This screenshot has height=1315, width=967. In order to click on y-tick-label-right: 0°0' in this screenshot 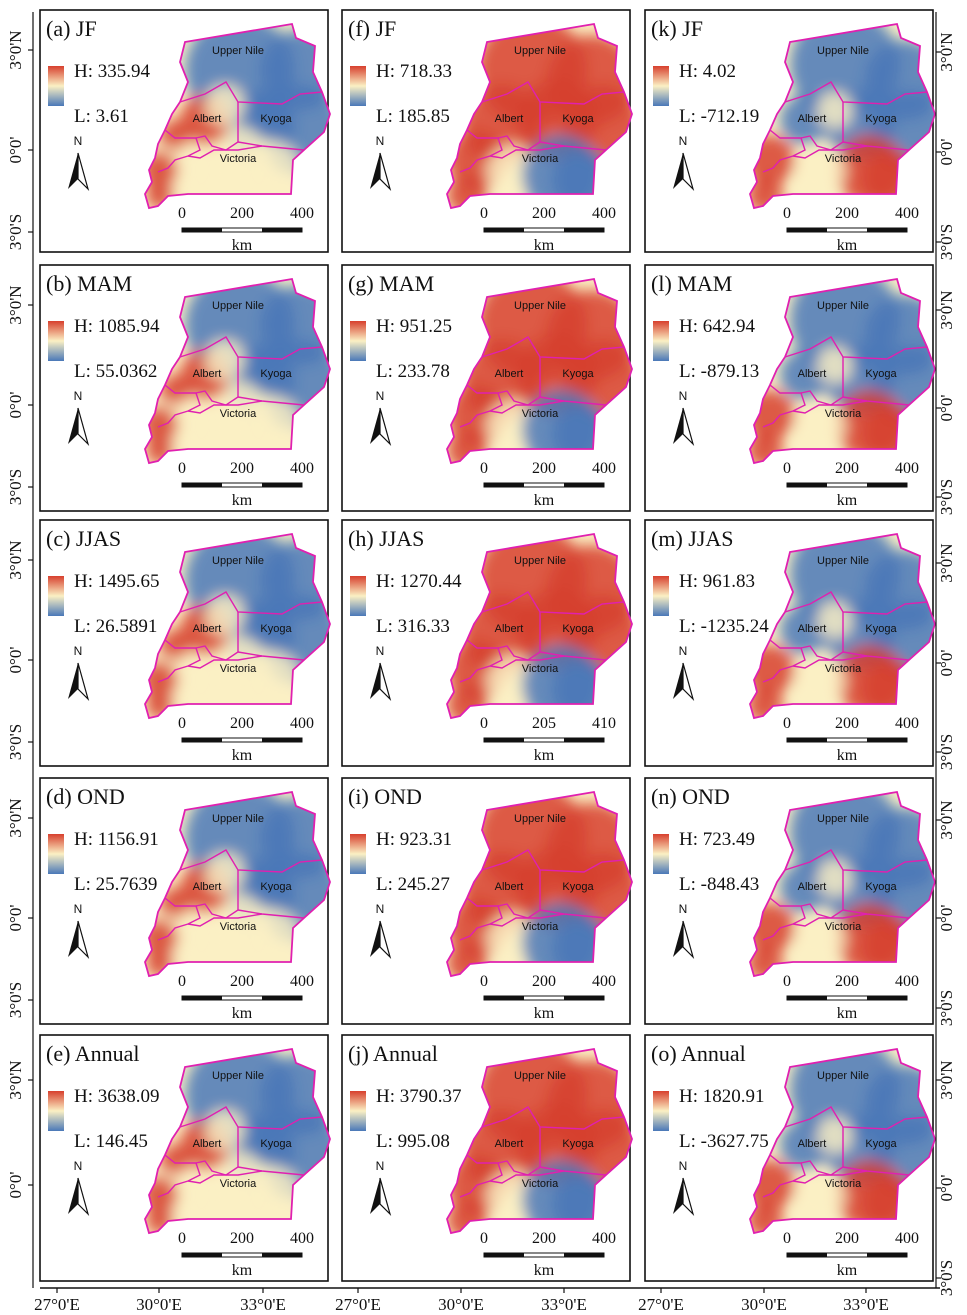, I will do `click(946, 152)`.